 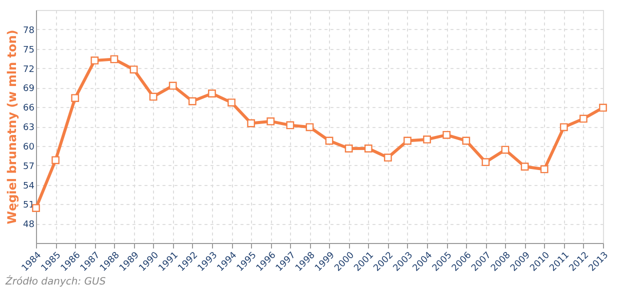 What do you see at coordinates (28, 128) in the screenshot?
I see `y-tick-label: 63` at bounding box center [28, 128].